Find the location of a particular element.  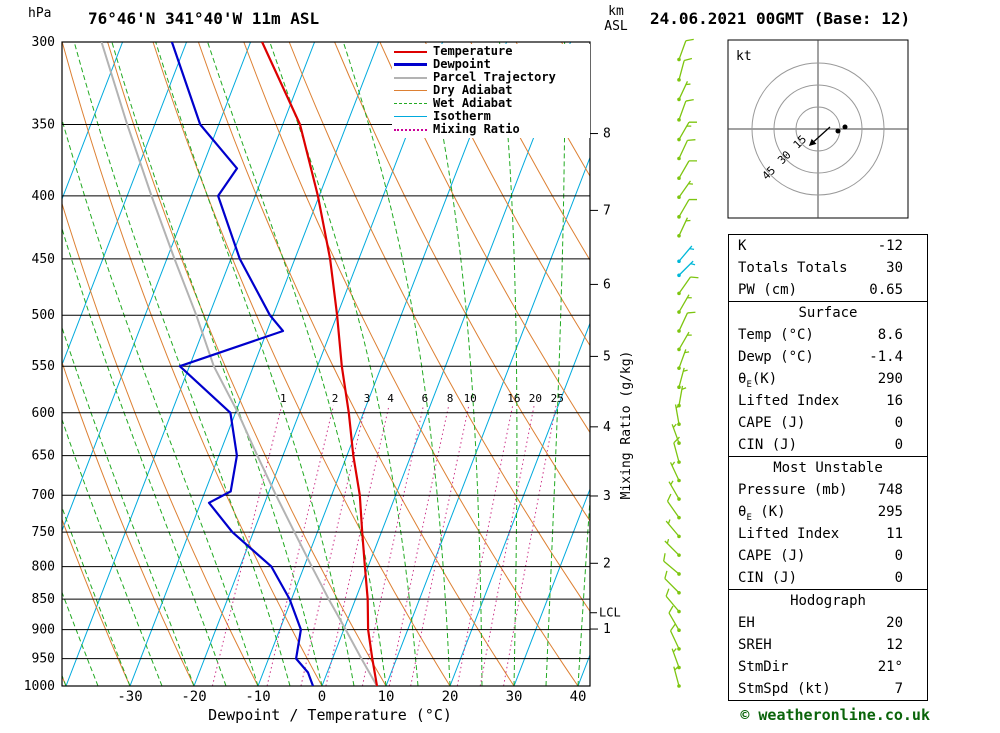

stat-value: 30 is located at coordinates (894, 268).